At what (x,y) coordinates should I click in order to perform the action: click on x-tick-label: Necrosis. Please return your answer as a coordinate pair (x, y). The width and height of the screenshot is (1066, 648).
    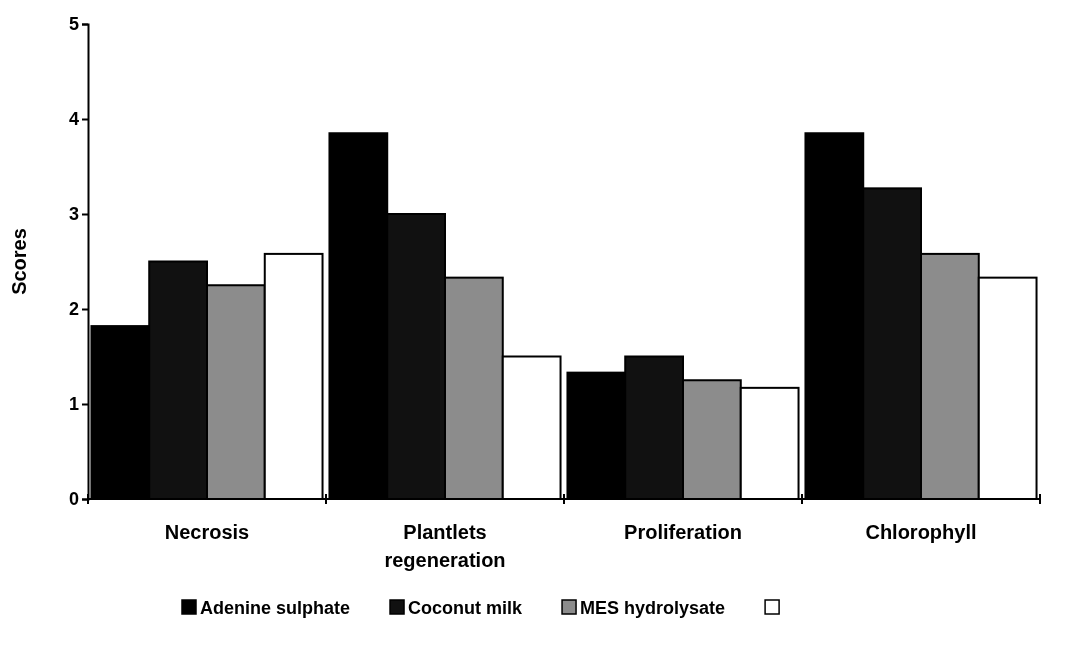
    Looking at the image, I should click on (207, 532).